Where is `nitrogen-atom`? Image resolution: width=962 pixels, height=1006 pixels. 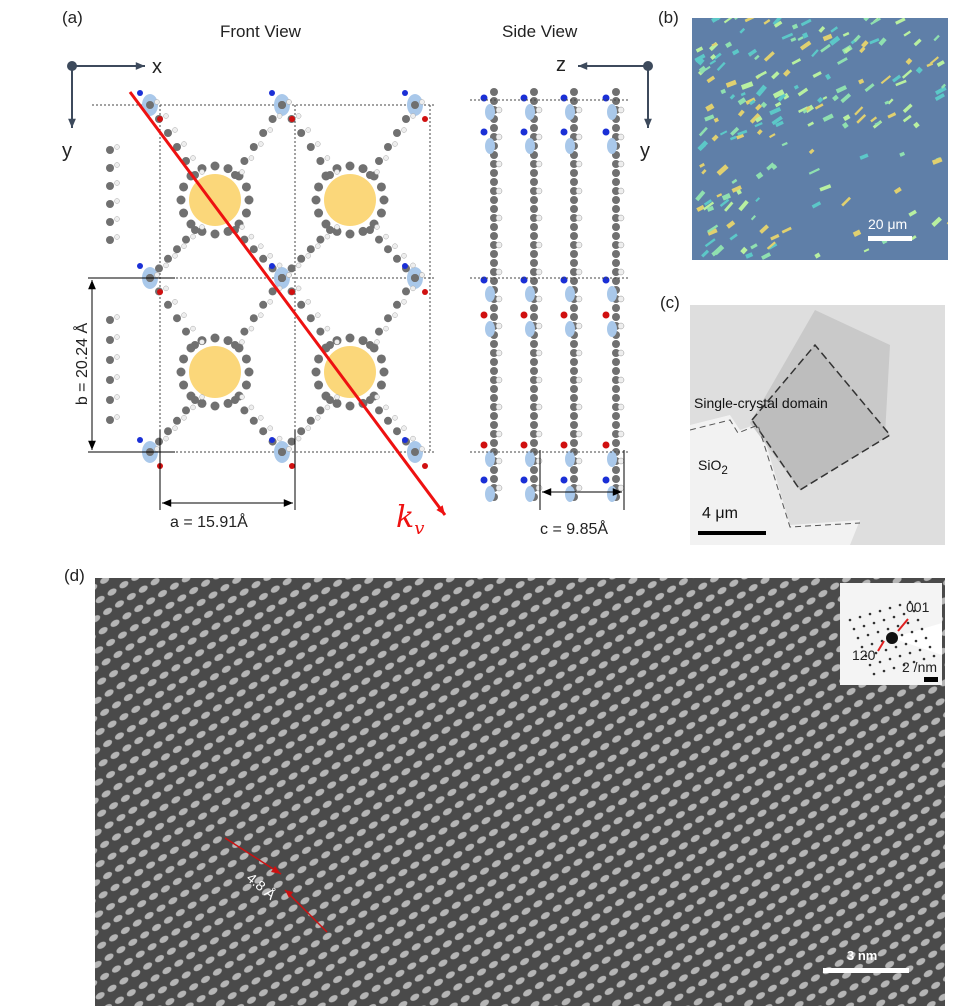 nitrogen-atom is located at coordinates (405, 266).